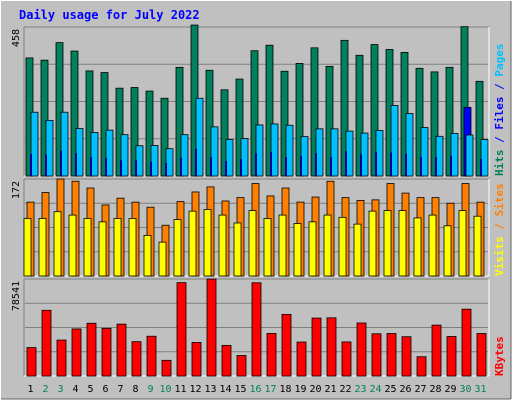 This screenshot has height=400, width=512. I want to click on day-label-3: 3, so click(60, 389).